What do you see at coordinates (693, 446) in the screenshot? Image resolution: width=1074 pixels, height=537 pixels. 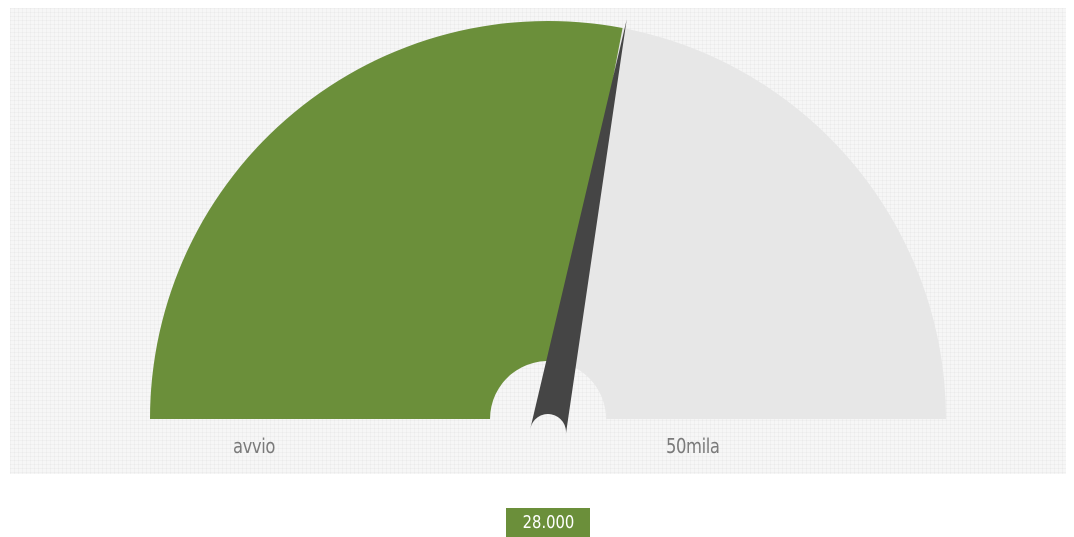 I see `gauge-max-label: 50mila` at bounding box center [693, 446].